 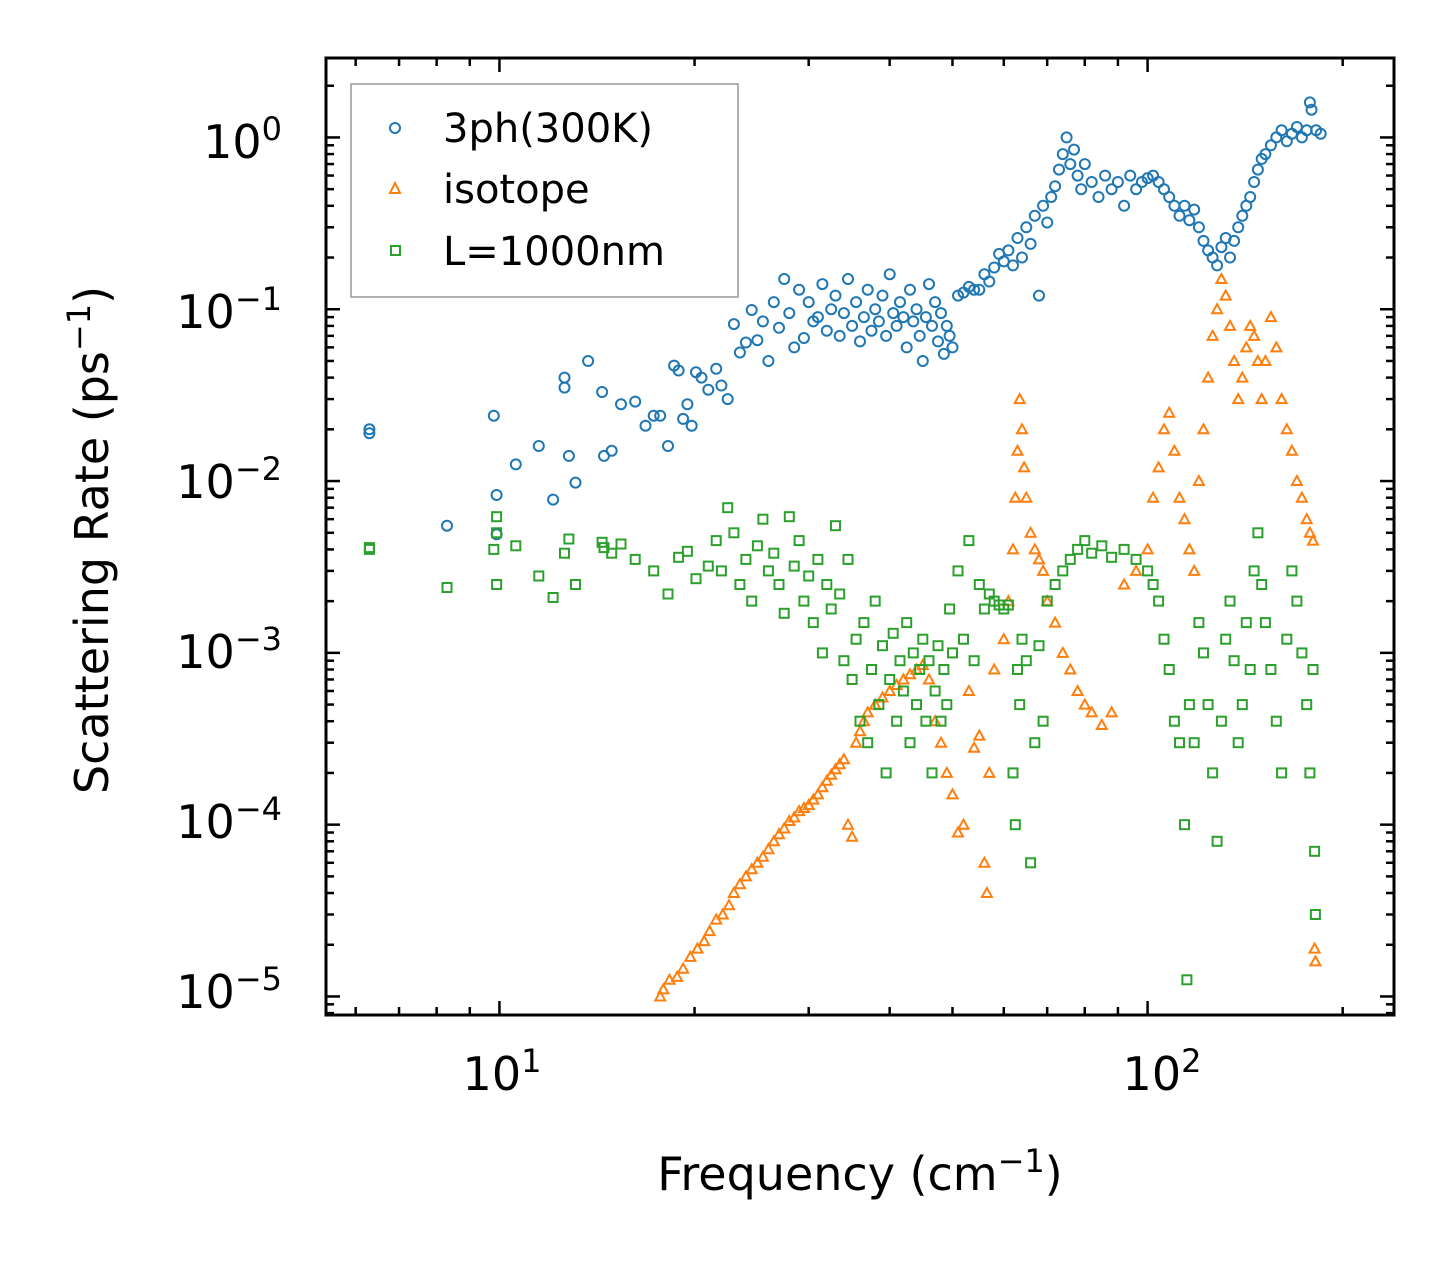 What do you see at coordinates (395, 187) in the screenshot?
I see `legend-marker-isotope` at bounding box center [395, 187].